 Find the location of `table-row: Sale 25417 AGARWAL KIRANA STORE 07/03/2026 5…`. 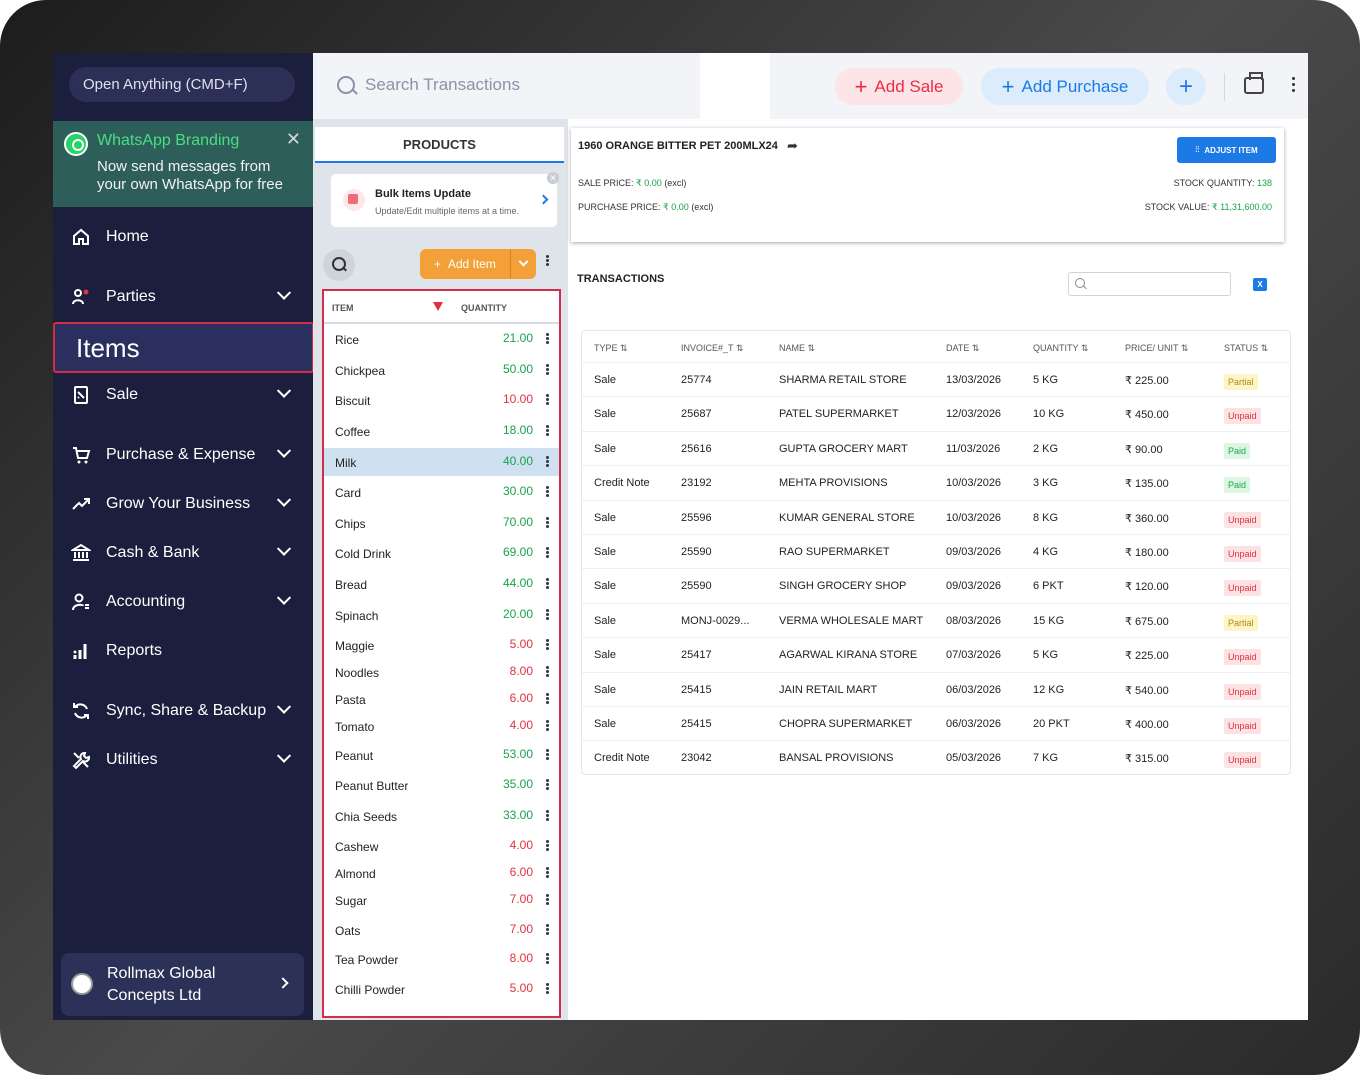

table-row: Sale 25417 AGARWAL KIRANA STORE 07/03/2026 5… is located at coordinates (936, 654).